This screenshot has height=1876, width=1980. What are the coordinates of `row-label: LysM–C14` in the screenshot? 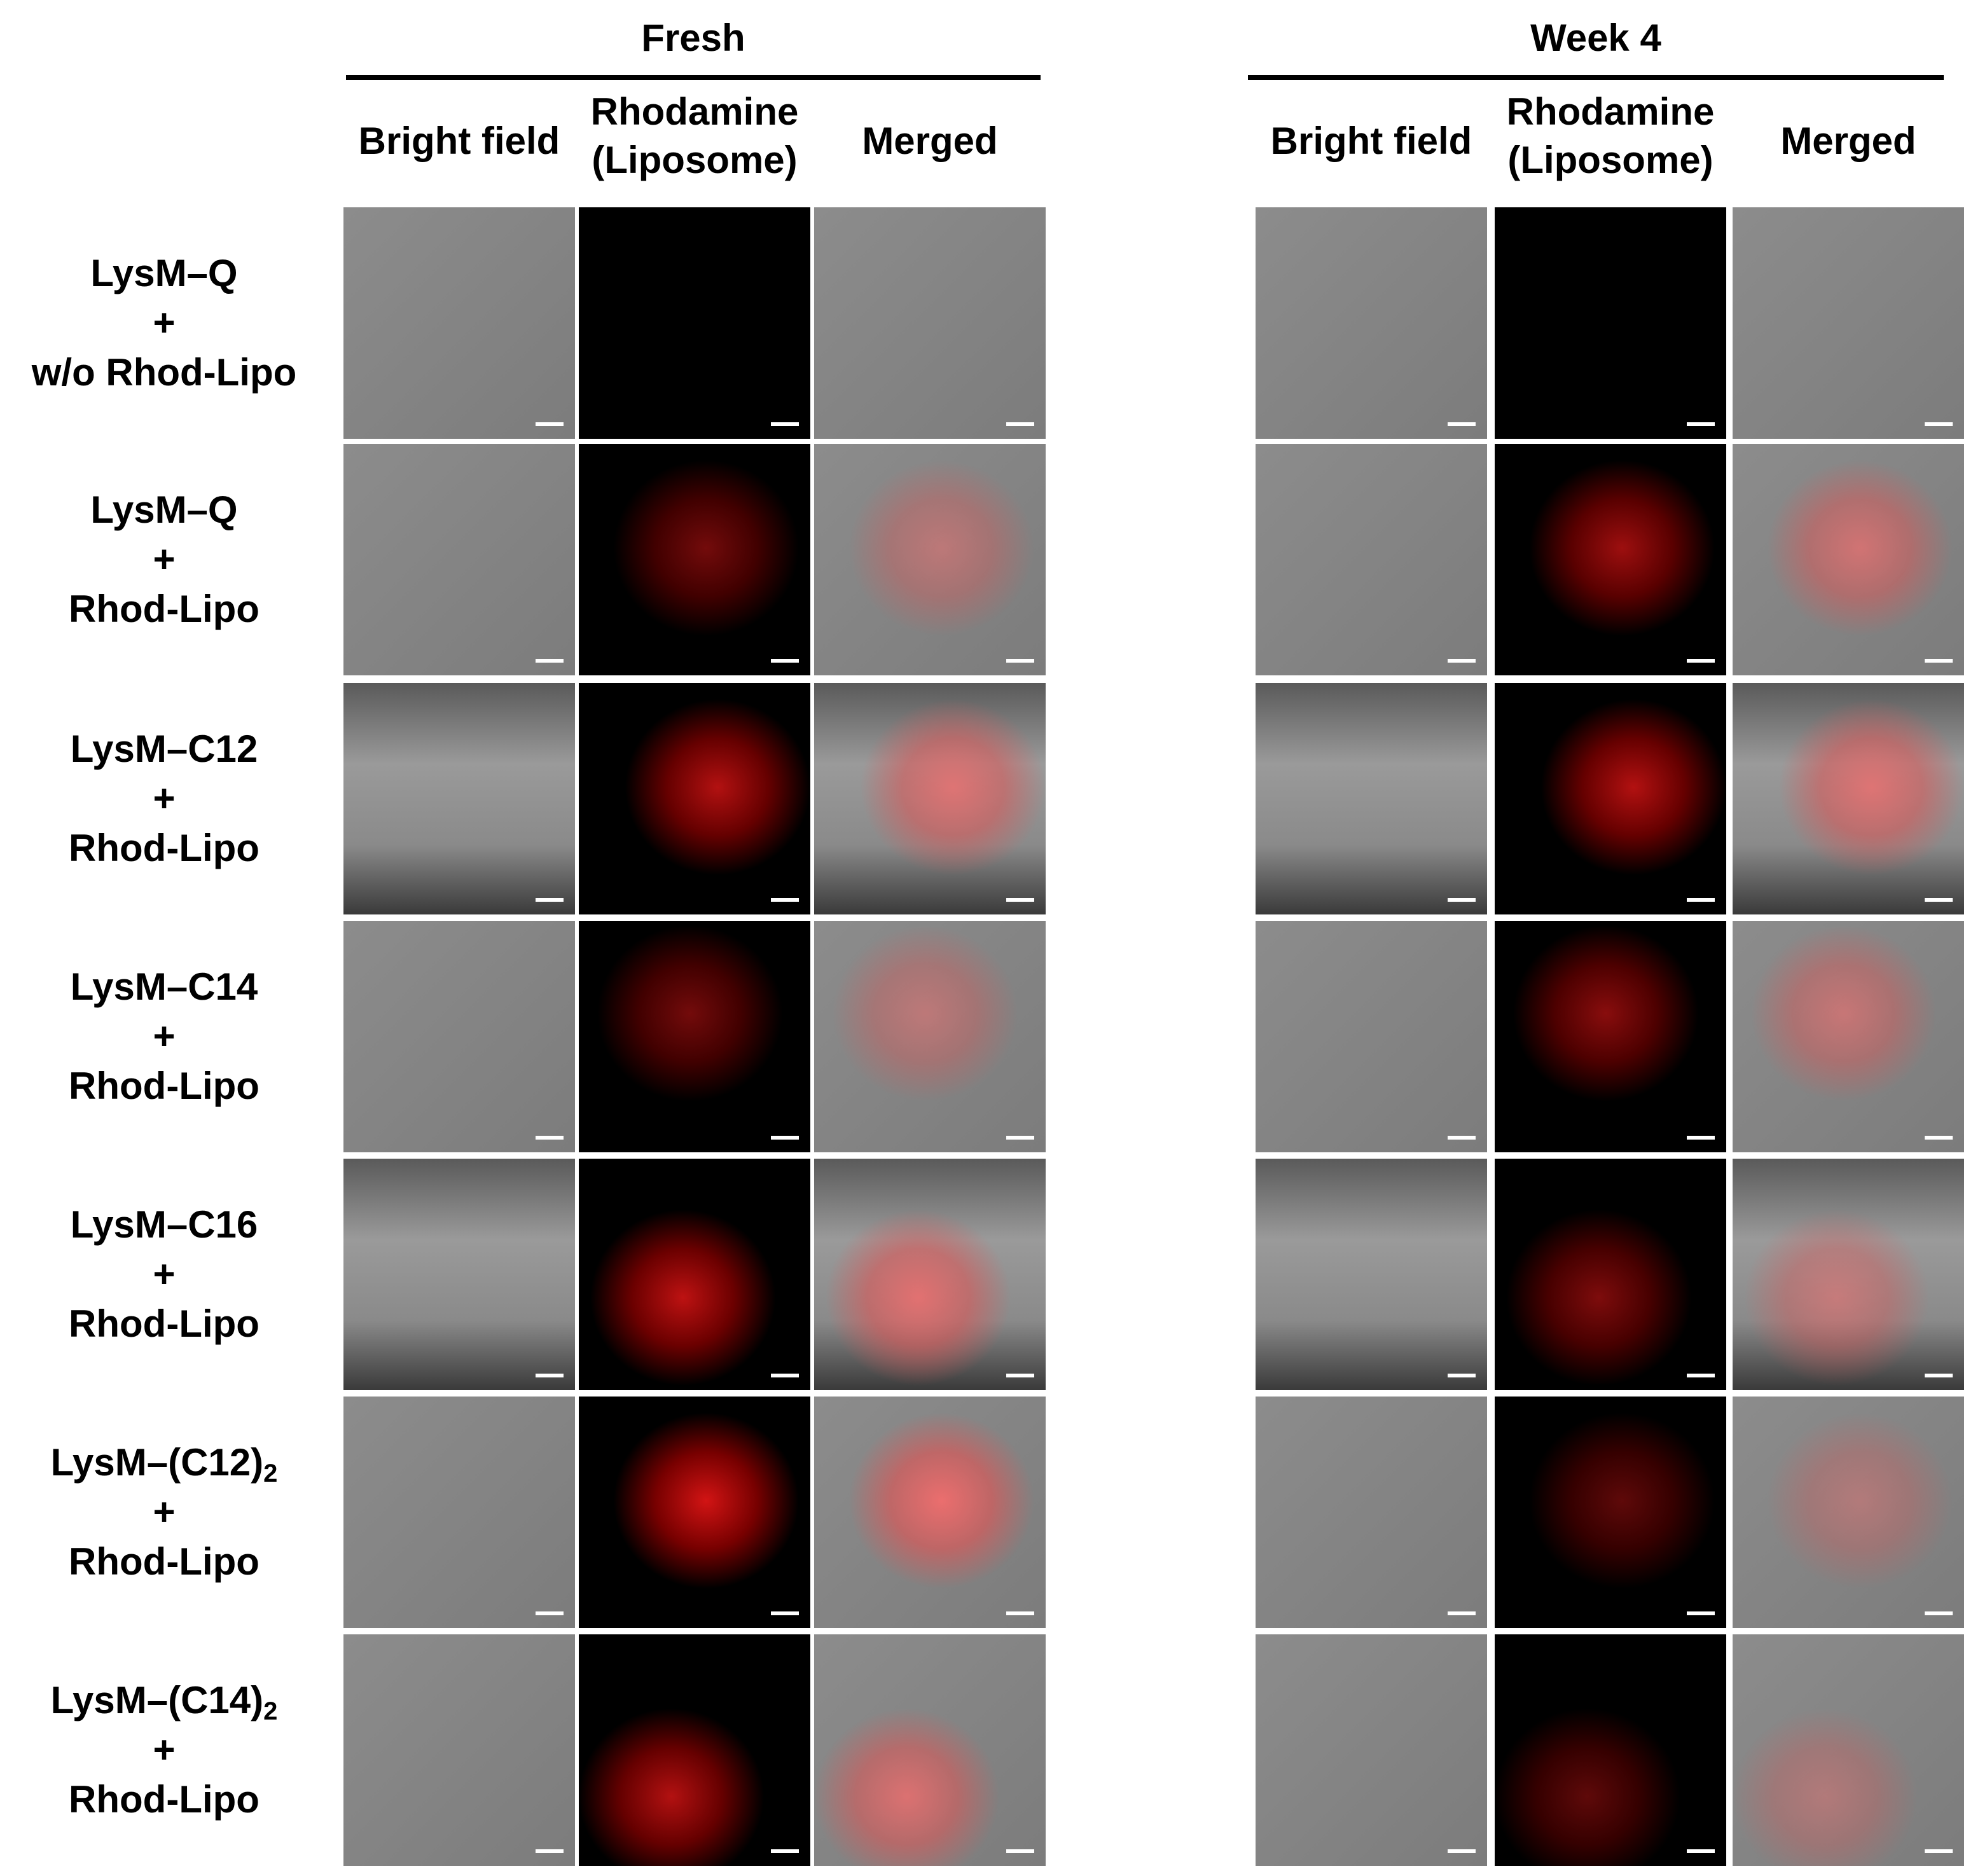 It's located at (164, 987).